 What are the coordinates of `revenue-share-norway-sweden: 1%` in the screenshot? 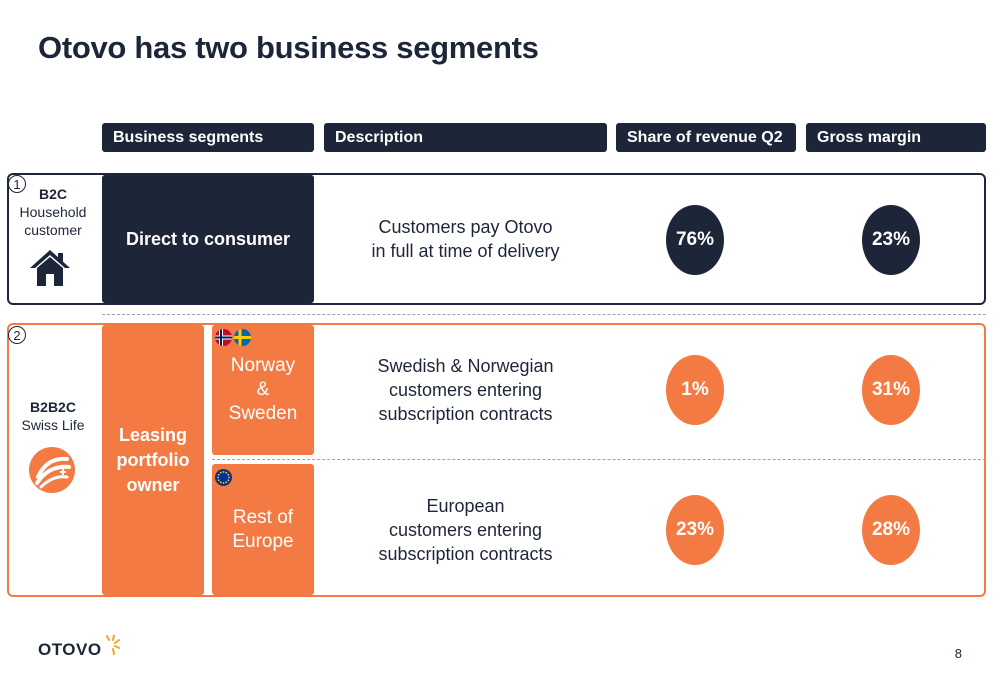 It's located at (695, 390).